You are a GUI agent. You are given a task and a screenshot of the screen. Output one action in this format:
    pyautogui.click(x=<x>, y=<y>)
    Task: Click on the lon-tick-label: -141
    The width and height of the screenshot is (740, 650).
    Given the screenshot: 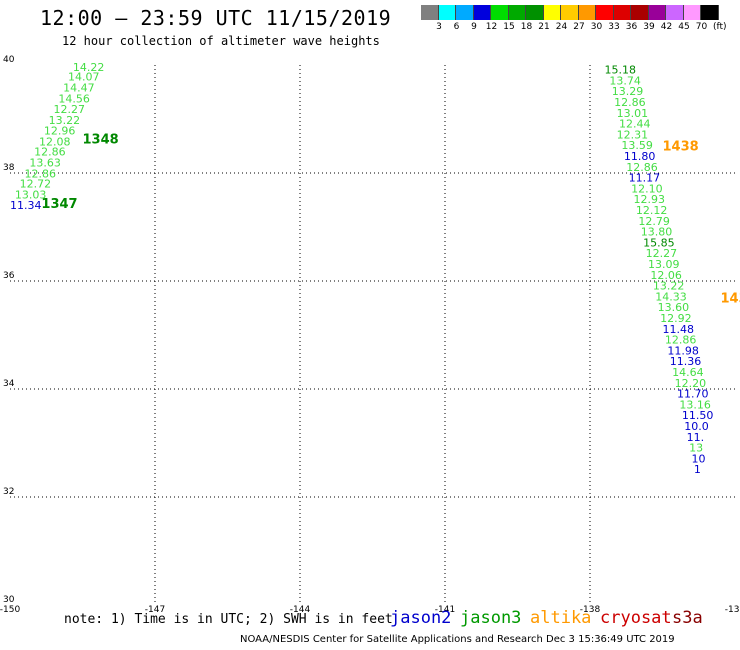 What is the action you would take?
    pyautogui.click(x=445, y=610)
    